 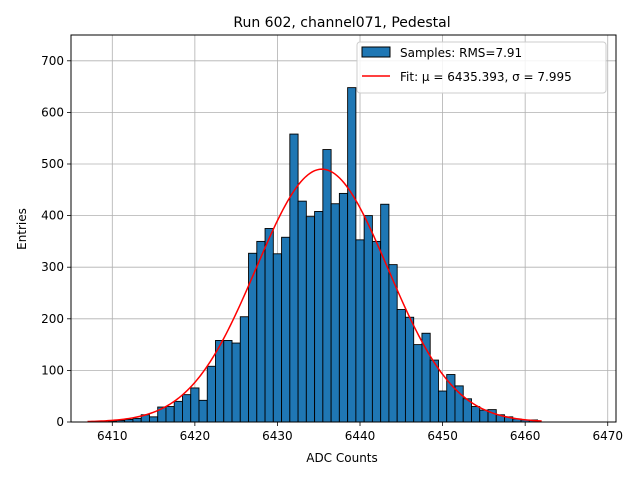 What do you see at coordinates (341, 23) in the screenshot?
I see `chart-title: Run 602, channel071, Pedestal` at bounding box center [341, 23].